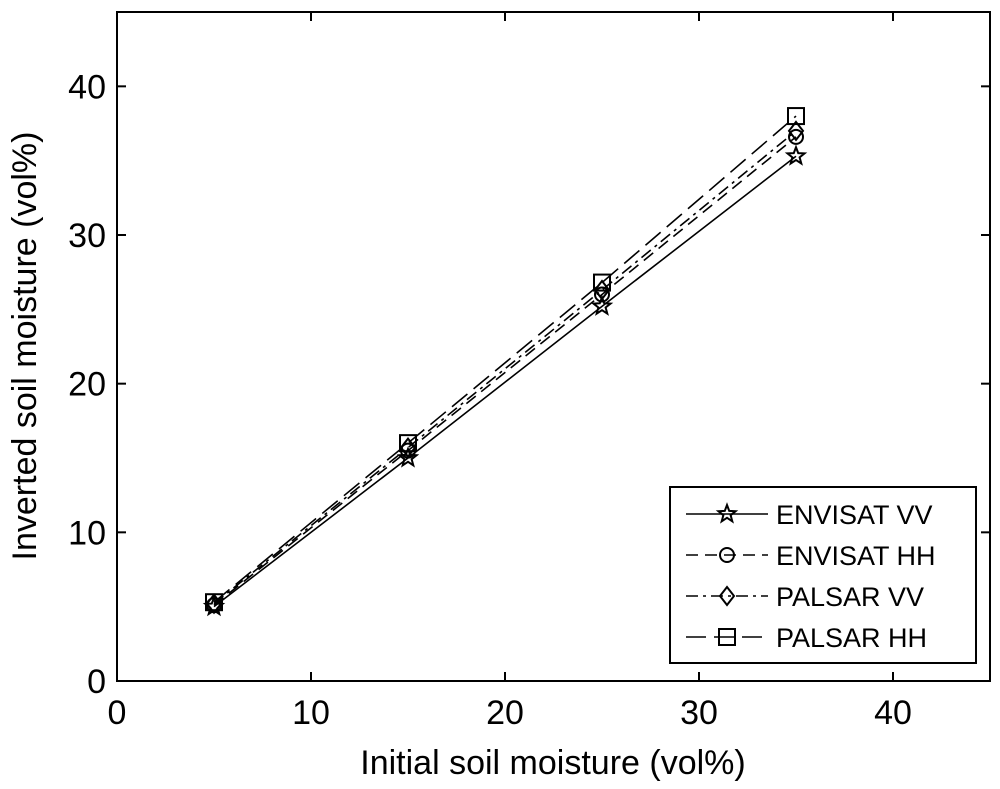 Image resolution: width=1000 pixels, height=789 pixels. Describe the element at coordinates (552, 763) in the screenshot. I see `x-axis-title: Initial soil moisture (vol%)` at that location.